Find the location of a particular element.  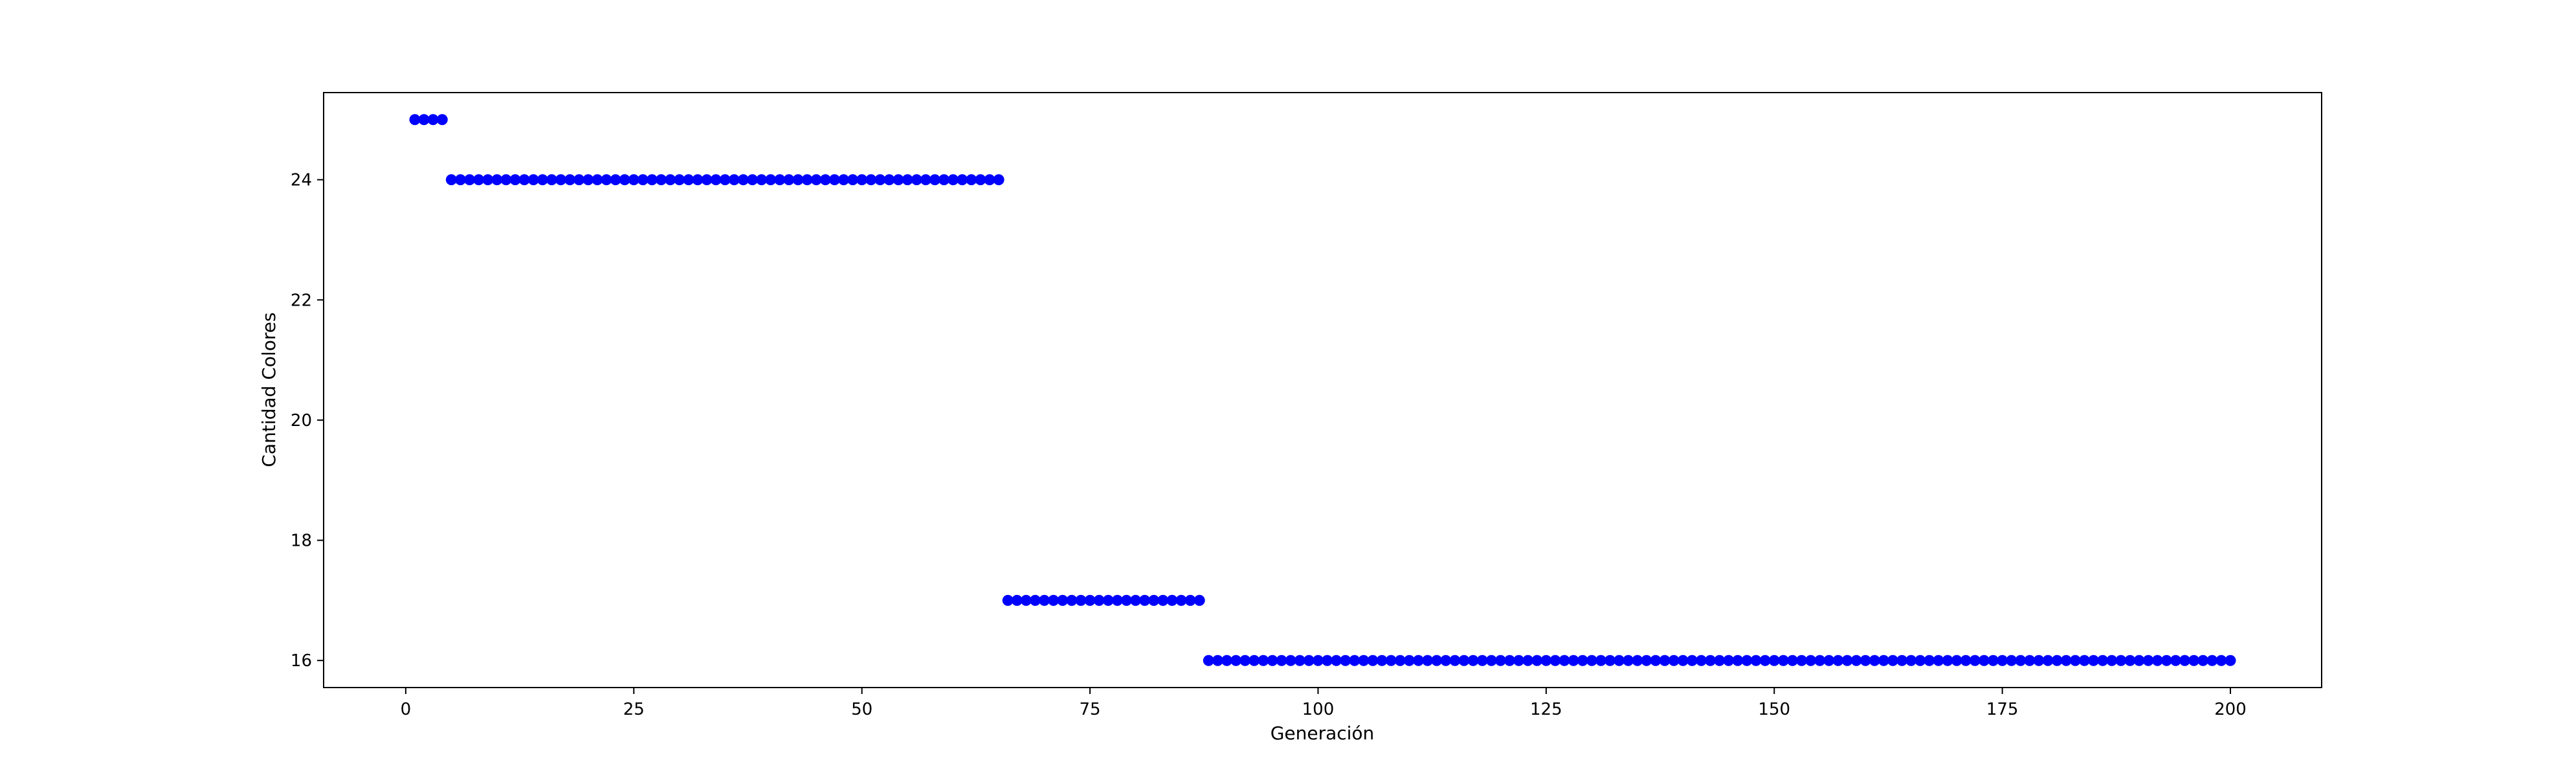

x-axis-label: Generación is located at coordinates (1323, 733).